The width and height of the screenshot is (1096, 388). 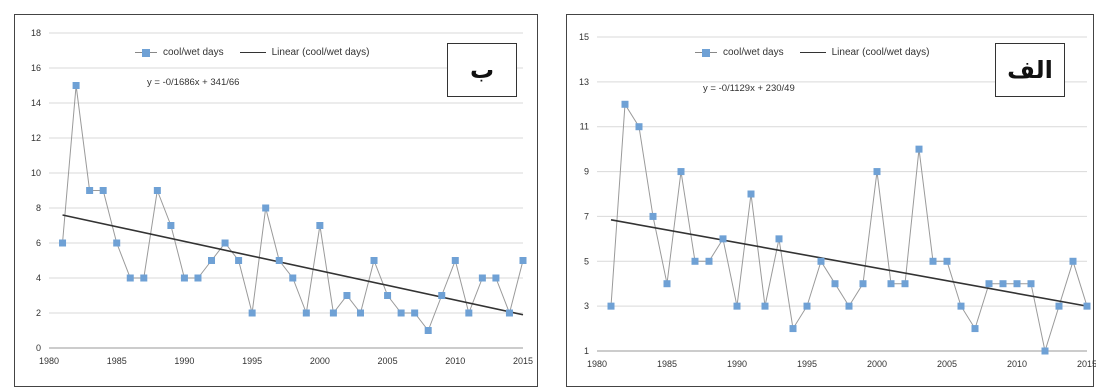 What do you see at coordinates (38, 278) in the screenshot?
I see `y-tick-label: 4` at bounding box center [38, 278].